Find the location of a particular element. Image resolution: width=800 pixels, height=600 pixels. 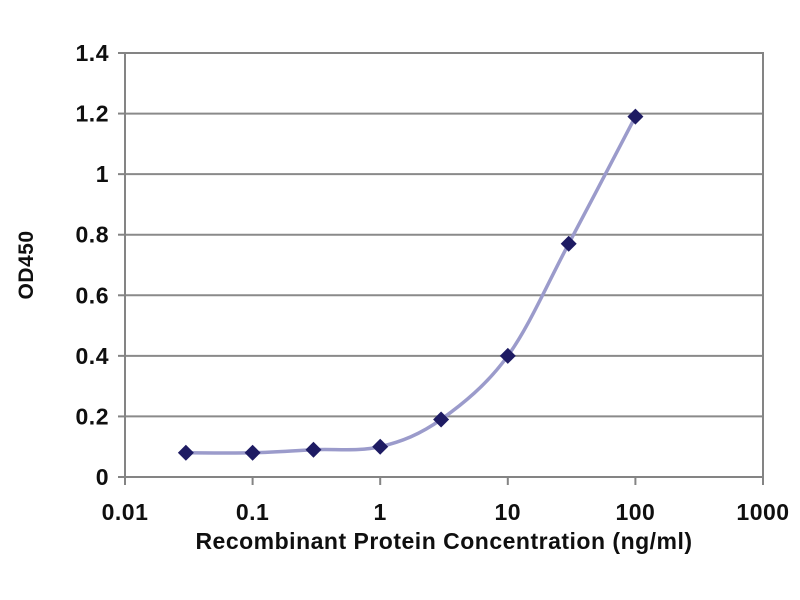

x-tick-label: 0.01 is located at coordinates (125, 512).